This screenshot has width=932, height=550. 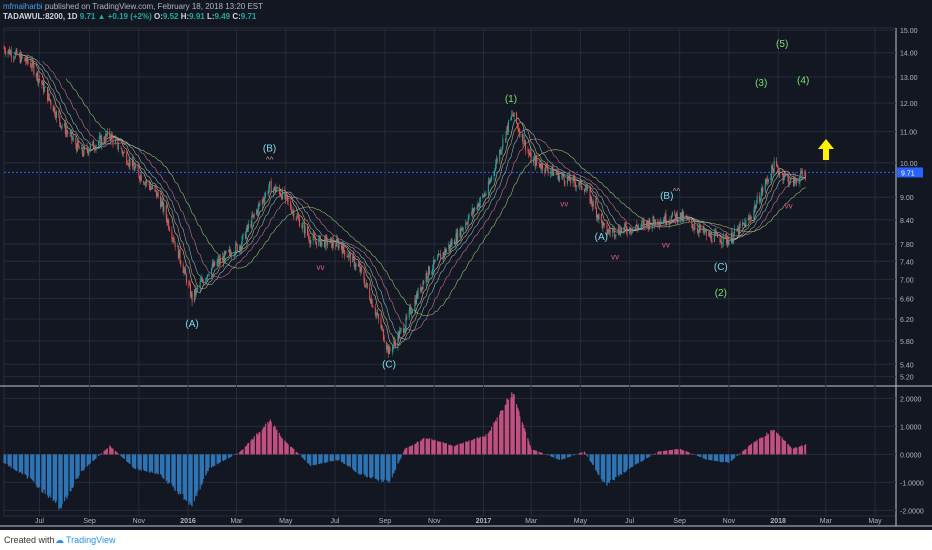 What do you see at coordinates (666, 196) in the screenshot?
I see `wave-label: (B)` at bounding box center [666, 196].